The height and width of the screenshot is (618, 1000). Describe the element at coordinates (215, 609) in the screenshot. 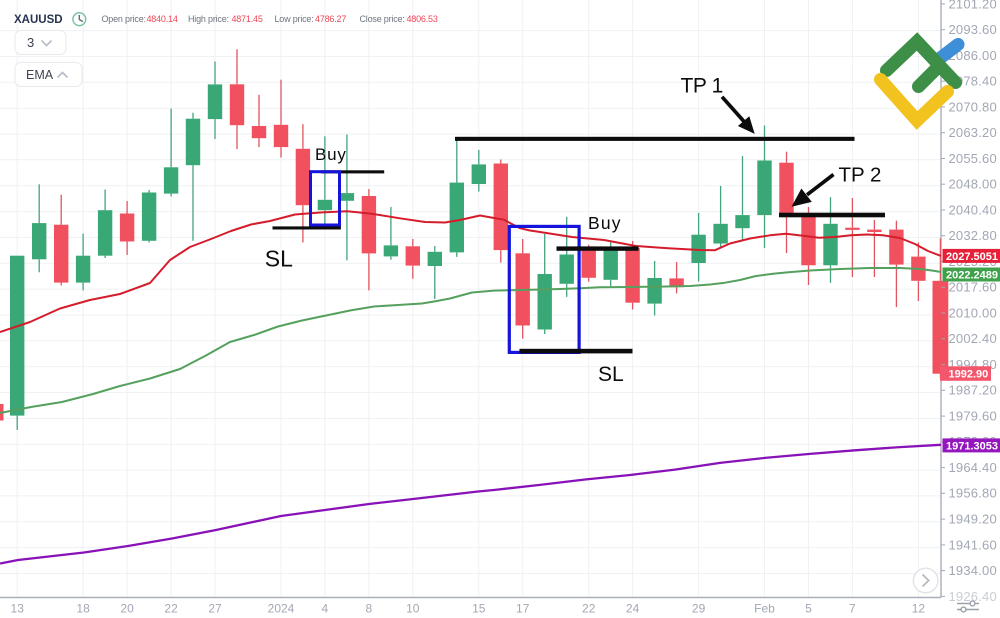

I see `svg-text: 27` at that location.